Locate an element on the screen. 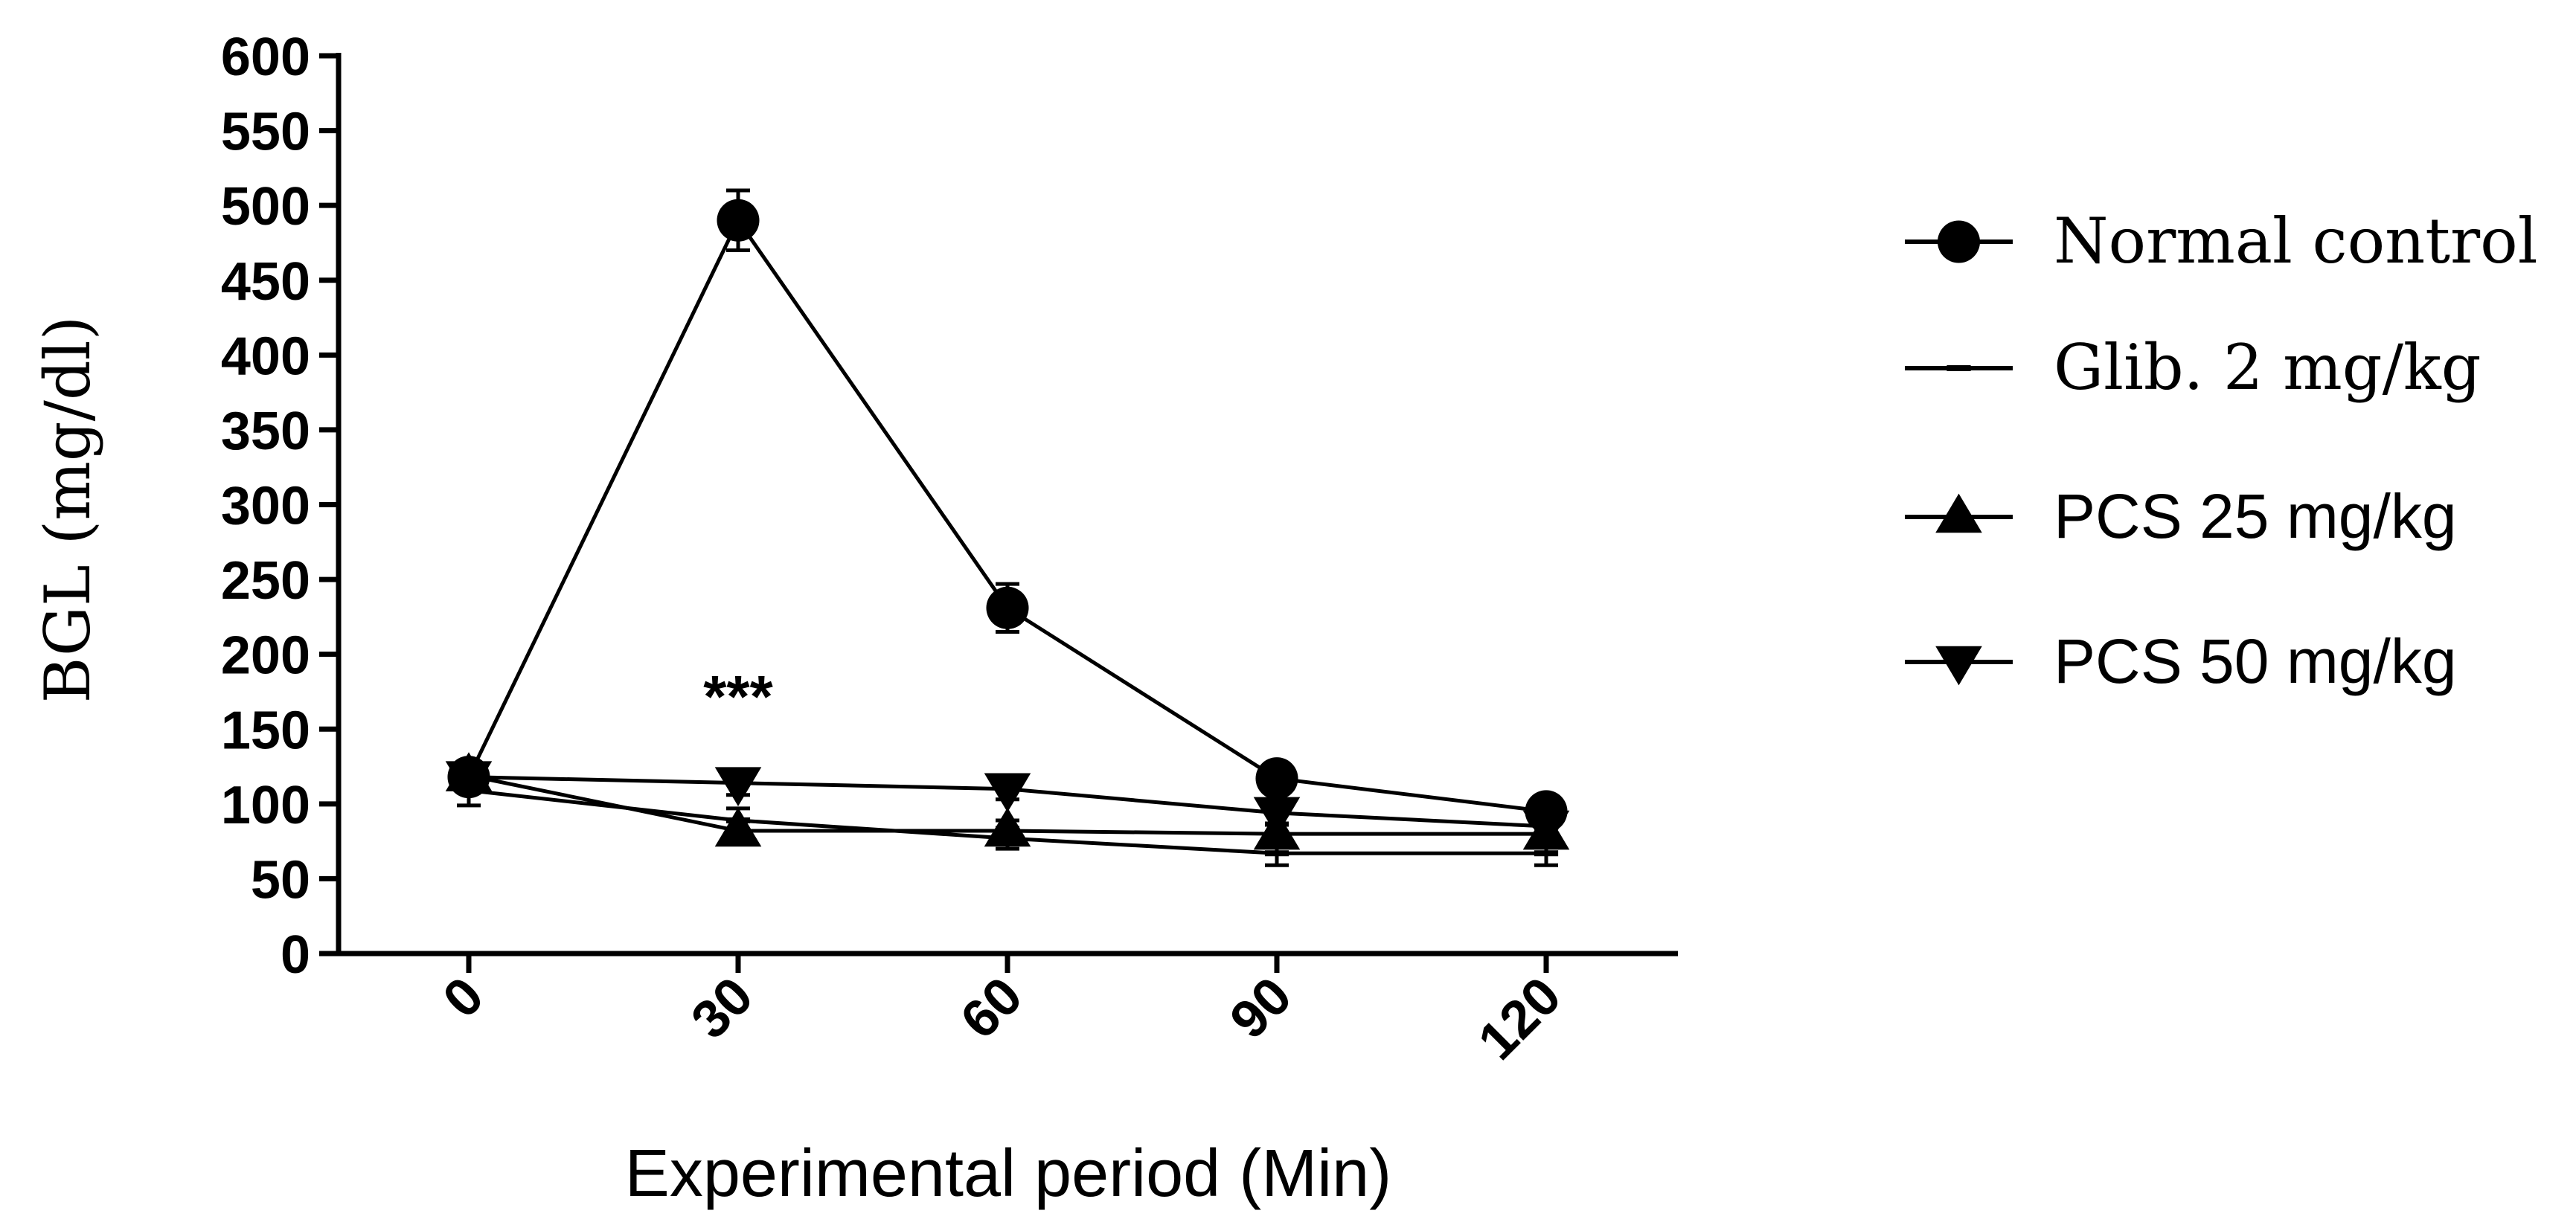 The image size is (2576, 1228). legend-item: Glib. 2 mg/kg is located at coordinates (2193, 367).